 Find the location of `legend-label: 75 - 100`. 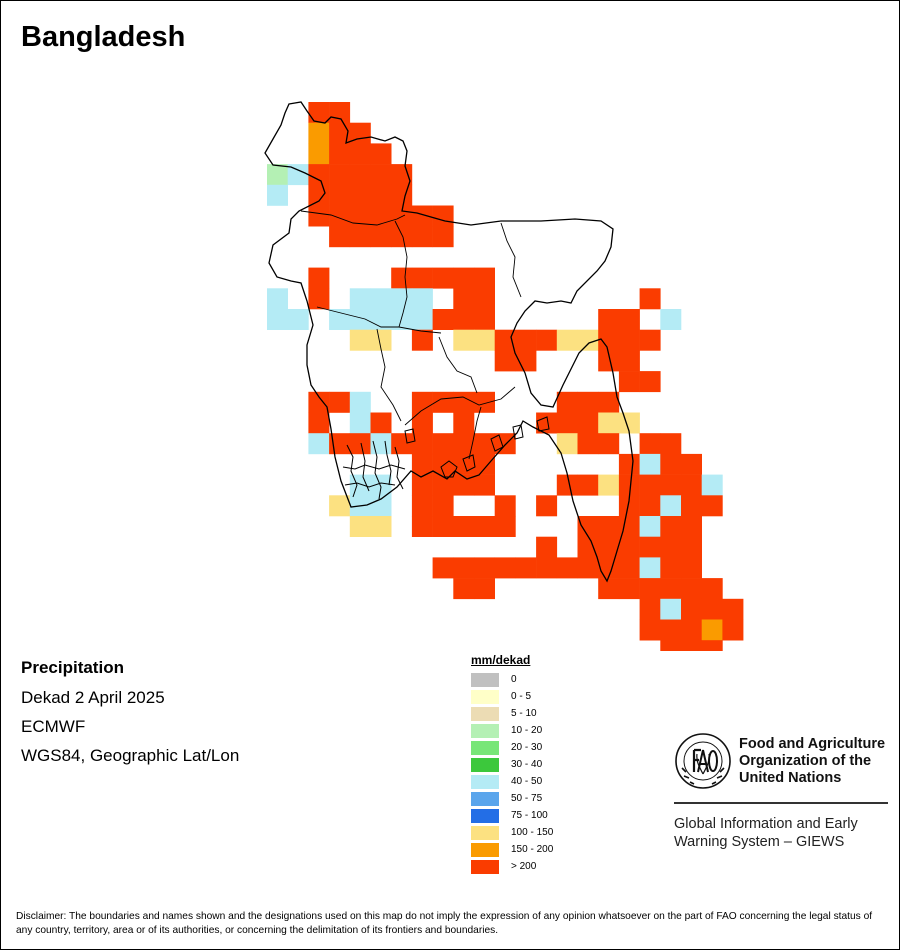

legend-label: 75 - 100 is located at coordinates (529, 815).